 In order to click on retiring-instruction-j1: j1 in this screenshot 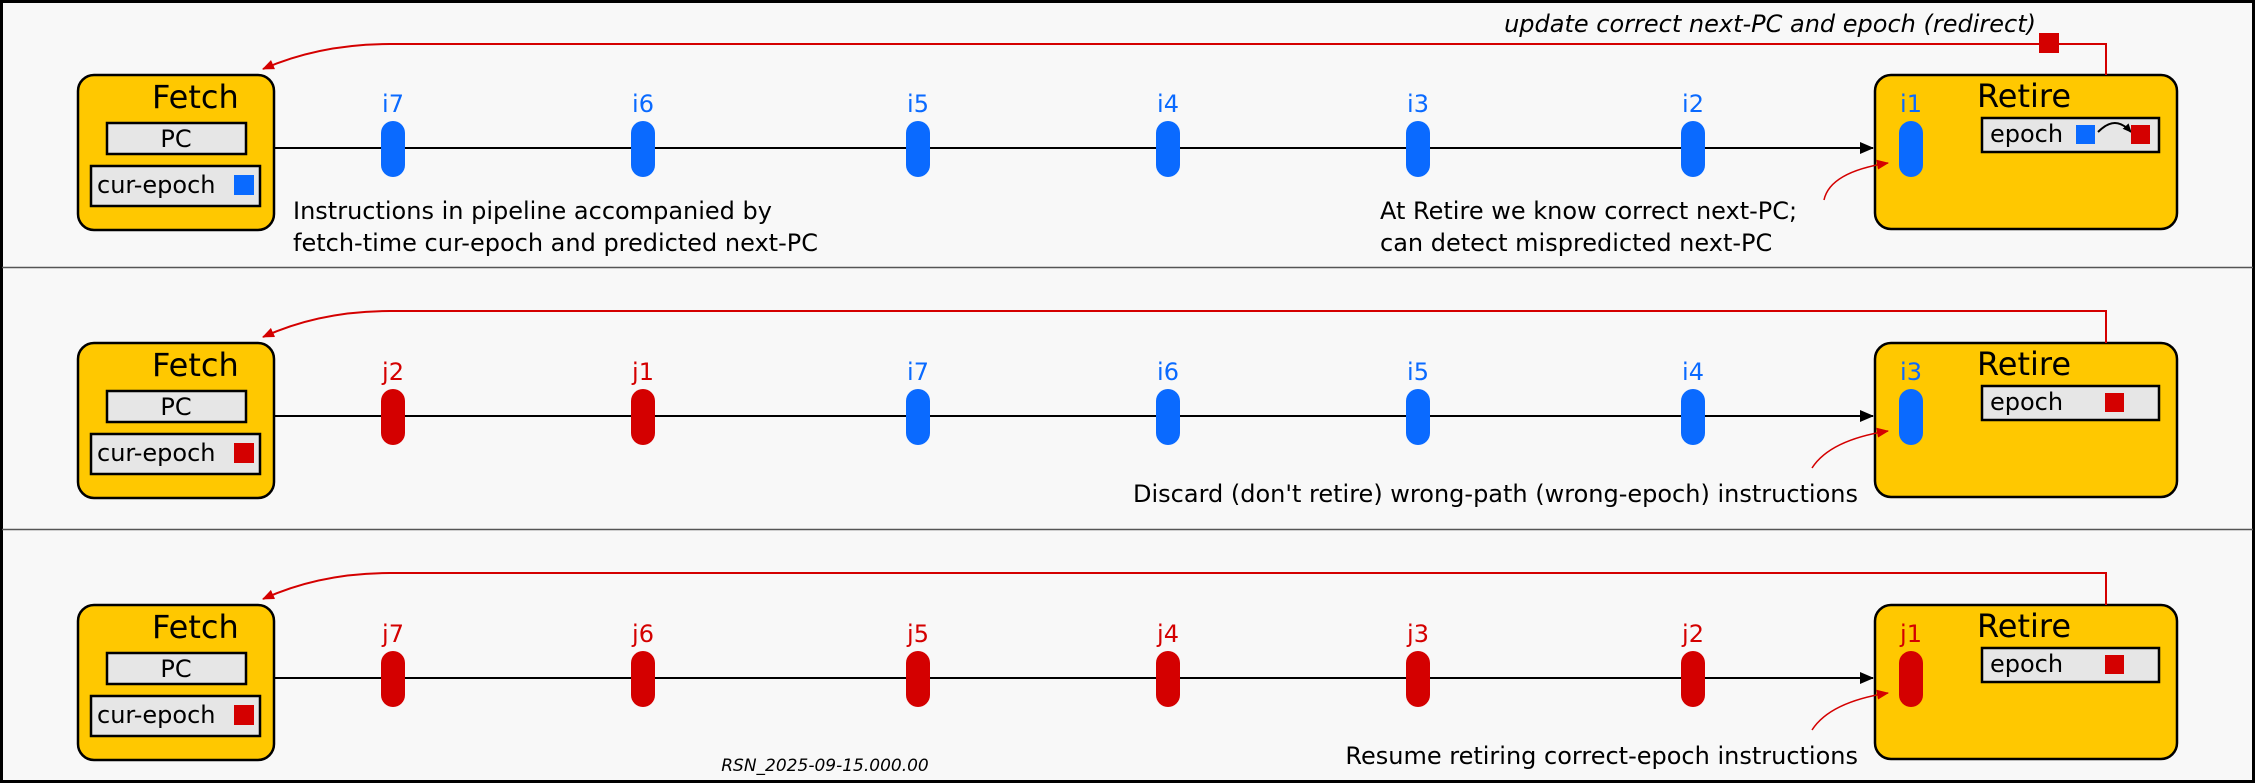, I will do `click(1911, 663)`.